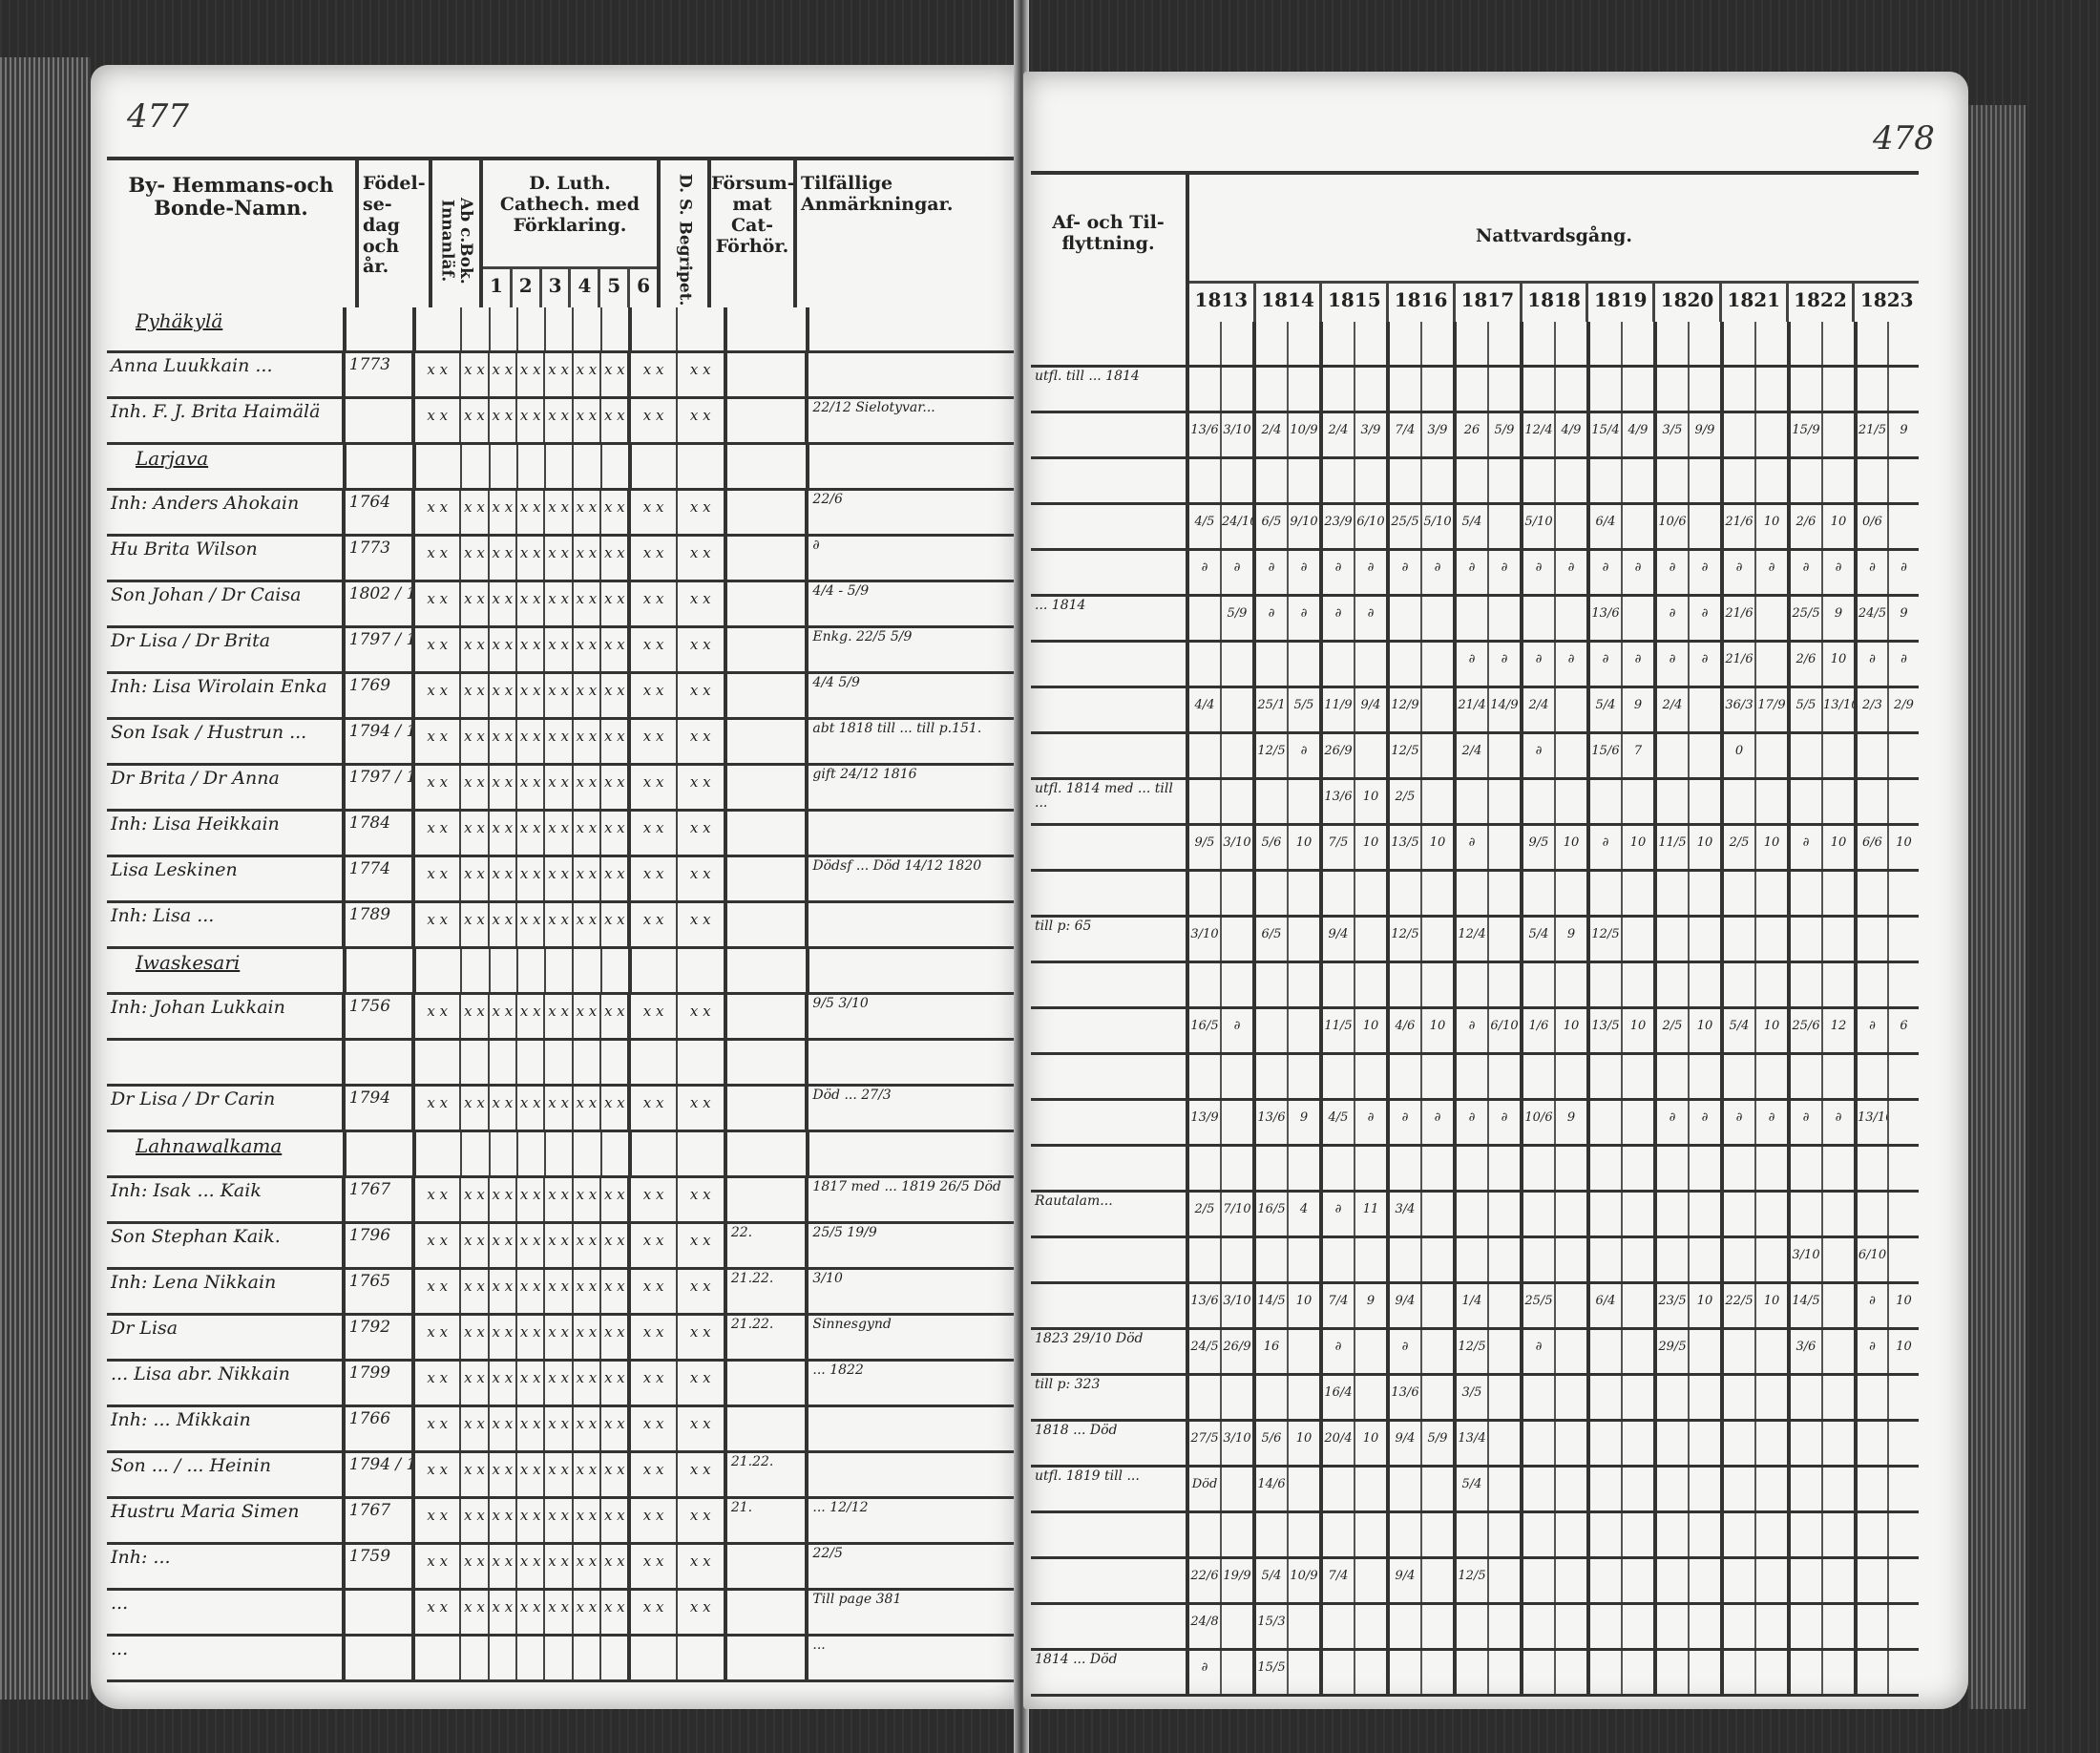 This screenshot has height=1753, width=2100. Describe the element at coordinates (1605, 522) in the screenshot. I see `communion-date-1: 6/4` at that location.